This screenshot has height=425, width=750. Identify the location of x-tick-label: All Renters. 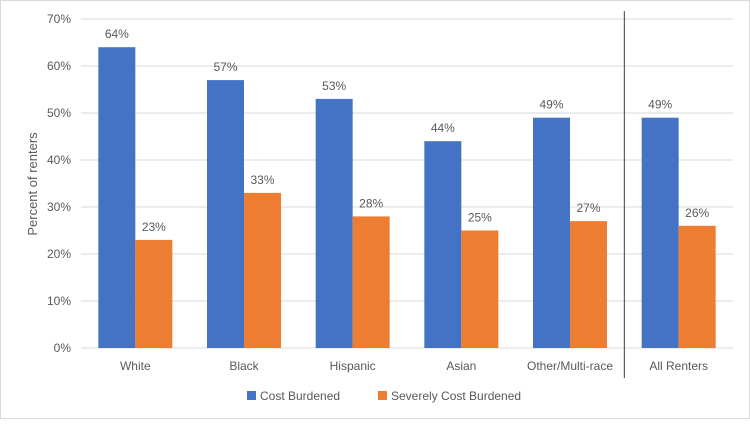
(678, 366).